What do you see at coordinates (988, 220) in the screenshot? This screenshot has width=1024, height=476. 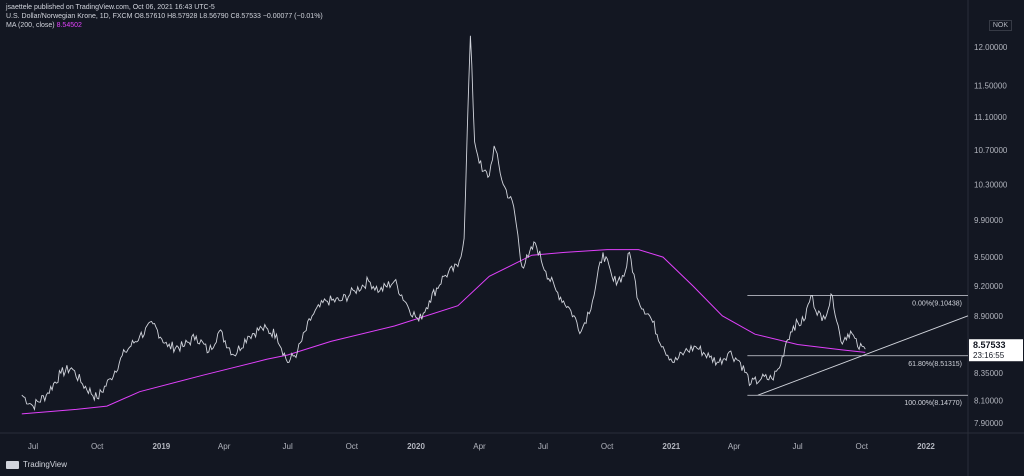 I see `price-tick-label: 9.90000` at bounding box center [988, 220].